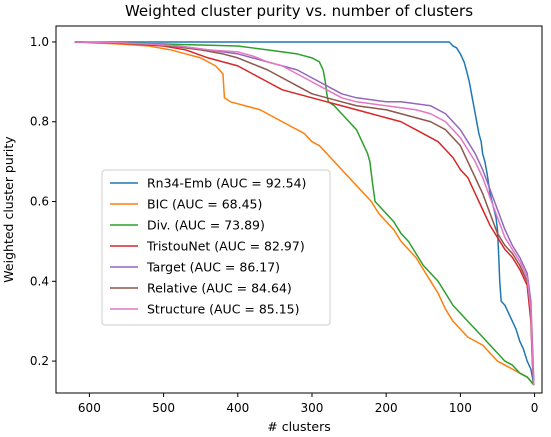 The image size is (551, 437). I want to click on legend-label: Rn34-Emb (AUC = 92.54), so click(226, 183).